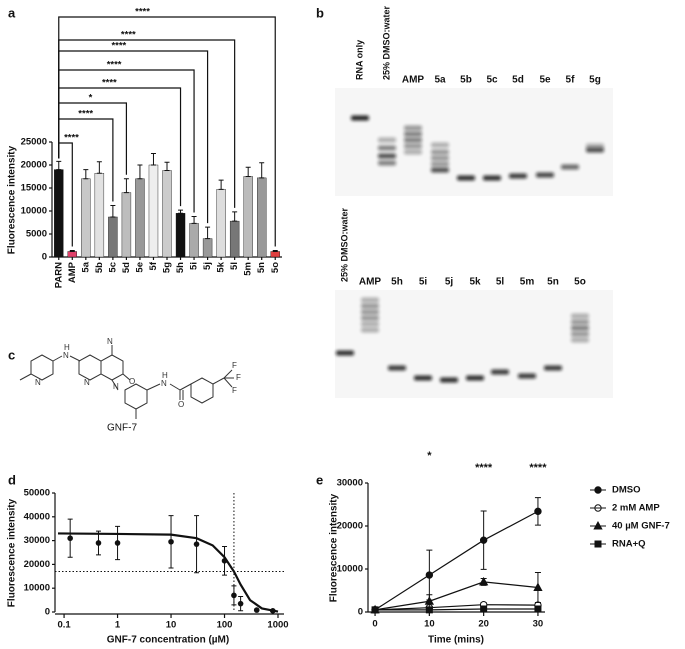  What do you see at coordinates (518, 80) in the screenshot?
I see `lane-label: 5d` at bounding box center [518, 80].